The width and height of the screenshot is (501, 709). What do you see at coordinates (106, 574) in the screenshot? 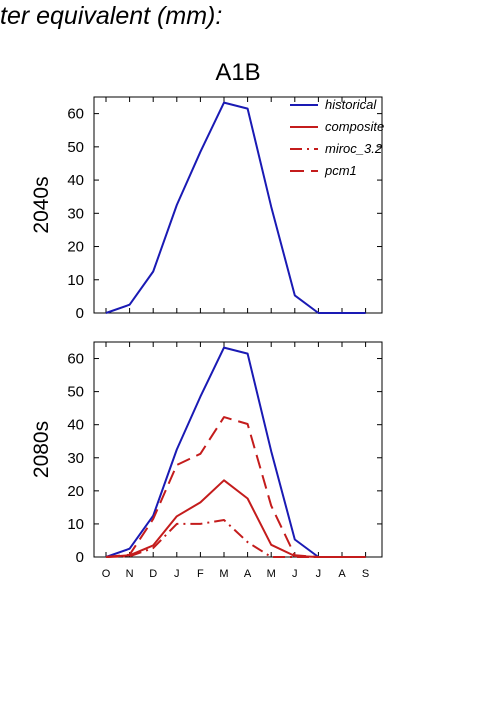
I see `x-tick-label: O` at bounding box center [106, 574].